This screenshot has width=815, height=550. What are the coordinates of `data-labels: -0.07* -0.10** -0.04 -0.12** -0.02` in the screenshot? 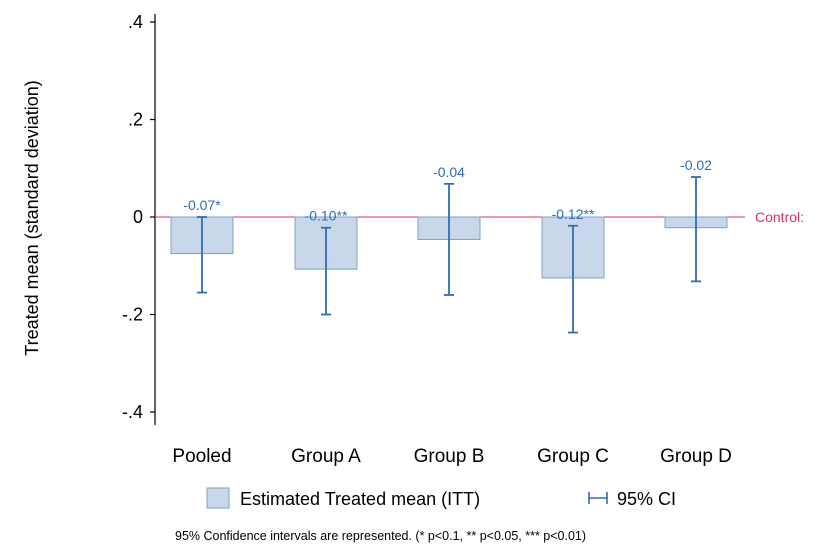 It's located at (447, 190).